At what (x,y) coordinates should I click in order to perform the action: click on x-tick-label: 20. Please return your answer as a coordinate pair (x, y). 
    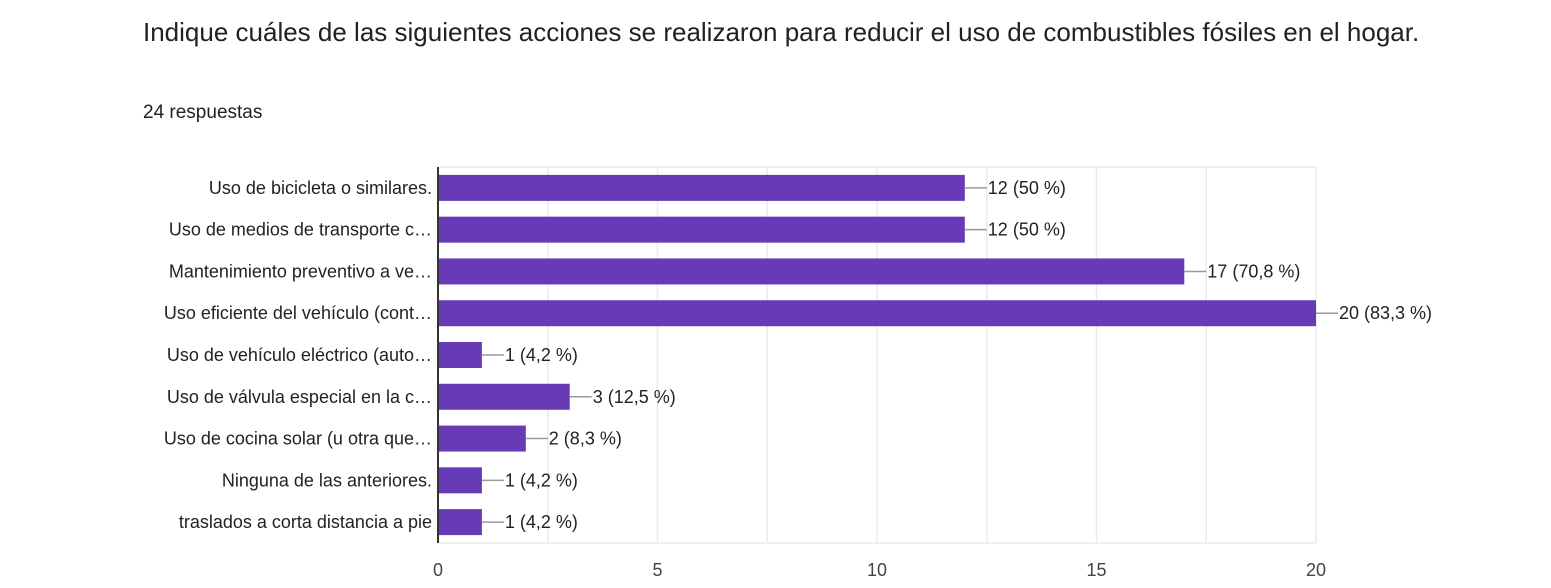
    Looking at the image, I should click on (1316, 570).